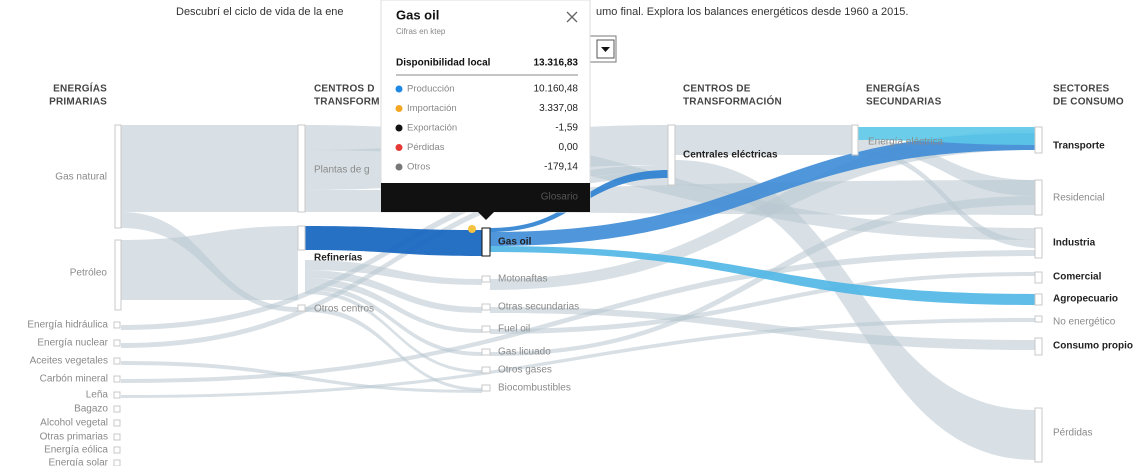 The image size is (1136, 471). I want to click on node-label: Gas natural, so click(81, 177).